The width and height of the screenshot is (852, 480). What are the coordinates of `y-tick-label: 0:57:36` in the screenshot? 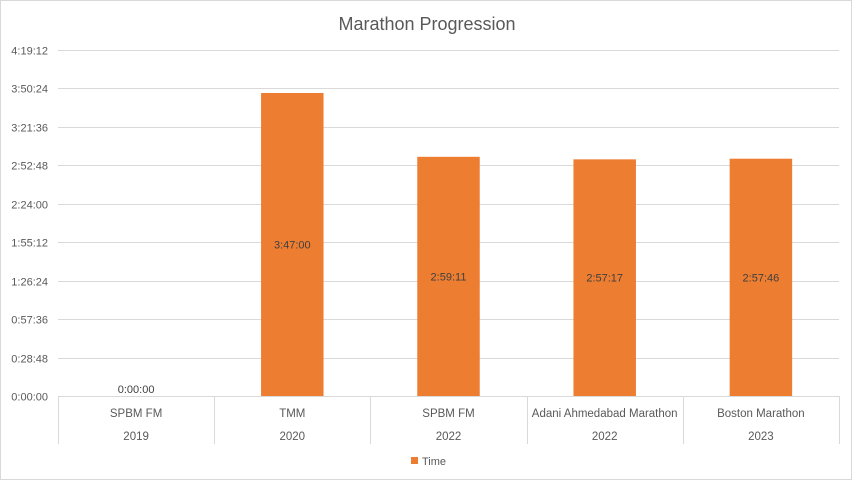 It's located at (29, 321).